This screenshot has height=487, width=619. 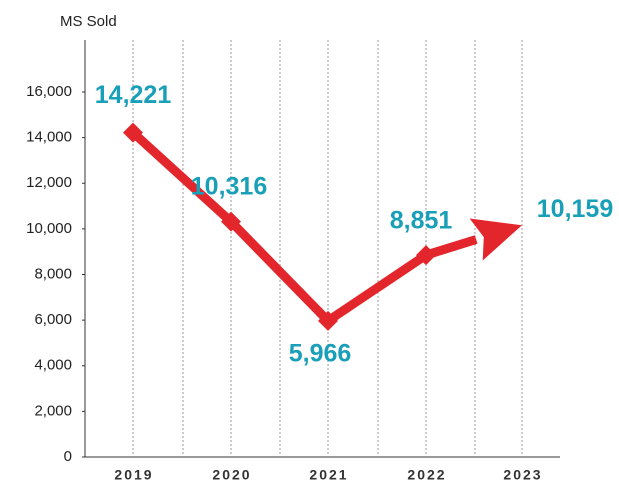 I want to click on data-label: 14,221, so click(x=133, y=95).